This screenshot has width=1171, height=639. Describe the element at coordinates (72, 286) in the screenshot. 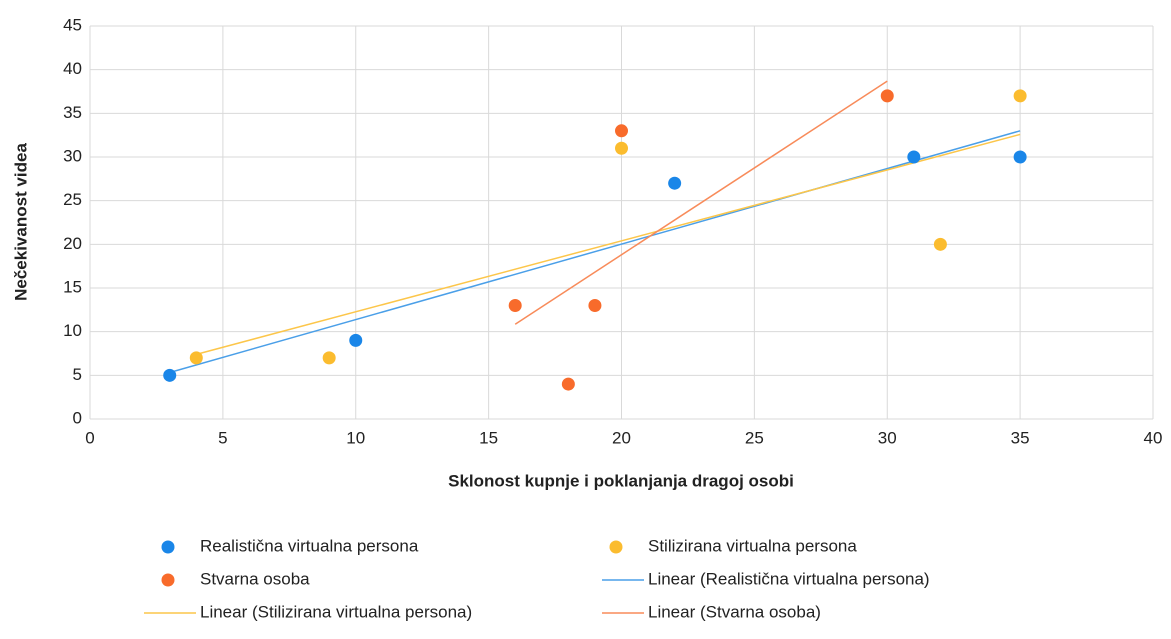

I see `y-tick-label: 15` at that location.